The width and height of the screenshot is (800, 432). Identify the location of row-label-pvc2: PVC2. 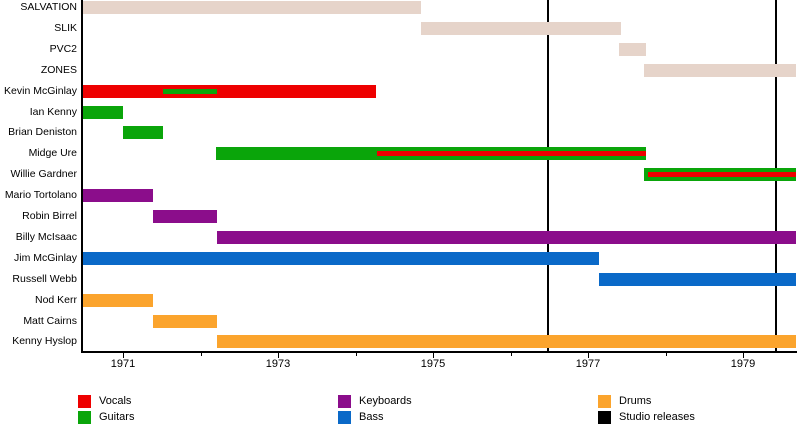
(63, 49).